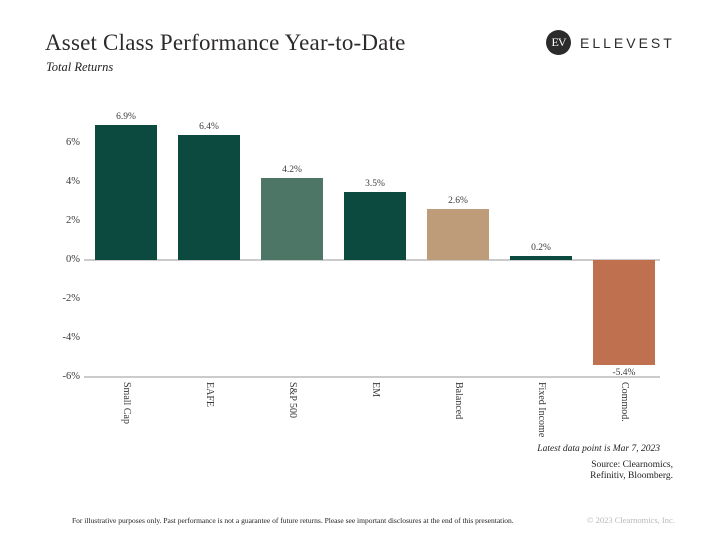 This screenshot has height=540, width=720. Describe the element at coordinates (73, 260) in the screenshot. I see `y-axis-tick-label: 0%` at that location.